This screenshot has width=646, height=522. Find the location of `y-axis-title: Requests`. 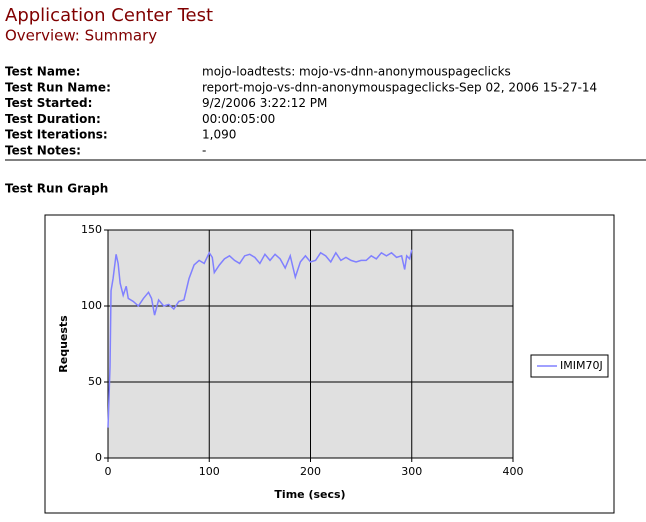

y-axis-title: Requests is located at coordinates (63, 344).